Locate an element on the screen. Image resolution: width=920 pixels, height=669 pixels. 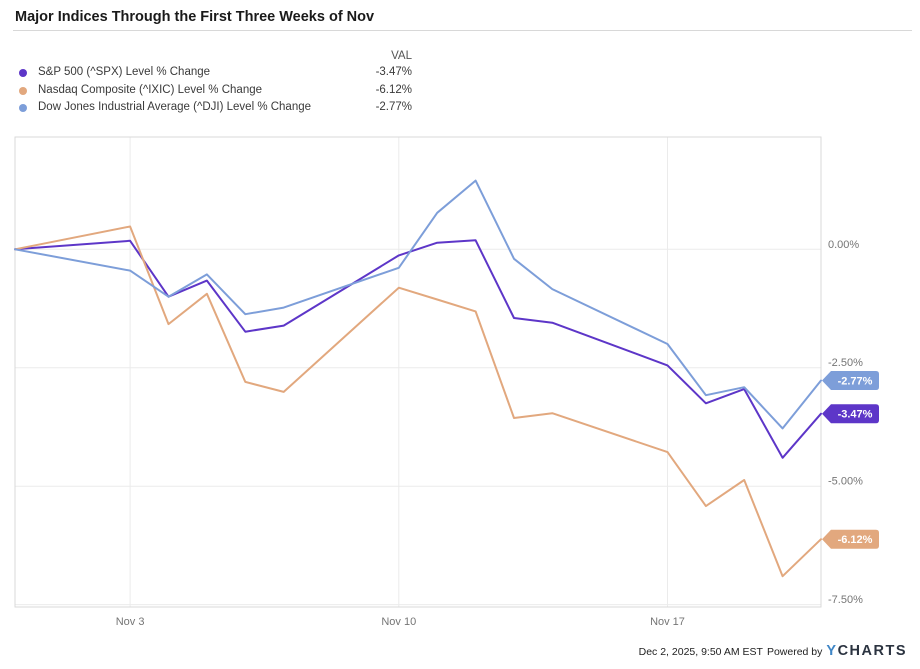
legend-label: Nasdaq Composite (^IXIC) Level % Change is located at coordinates (150, 89).